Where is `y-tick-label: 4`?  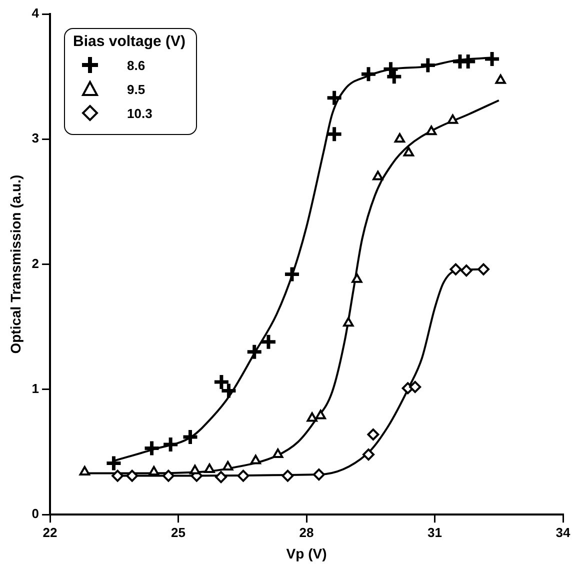
y-tick-label: 4 is located at coordinates (36, 13).